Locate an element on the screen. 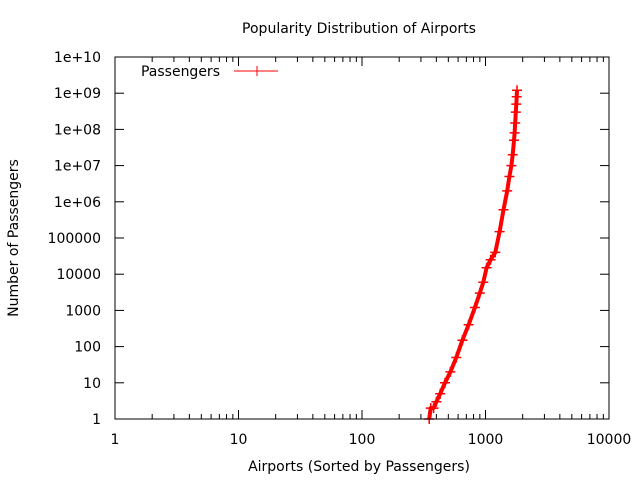 The image size is (640, 480). y-tick-label: 100000 is located at coordinates (74, 239).